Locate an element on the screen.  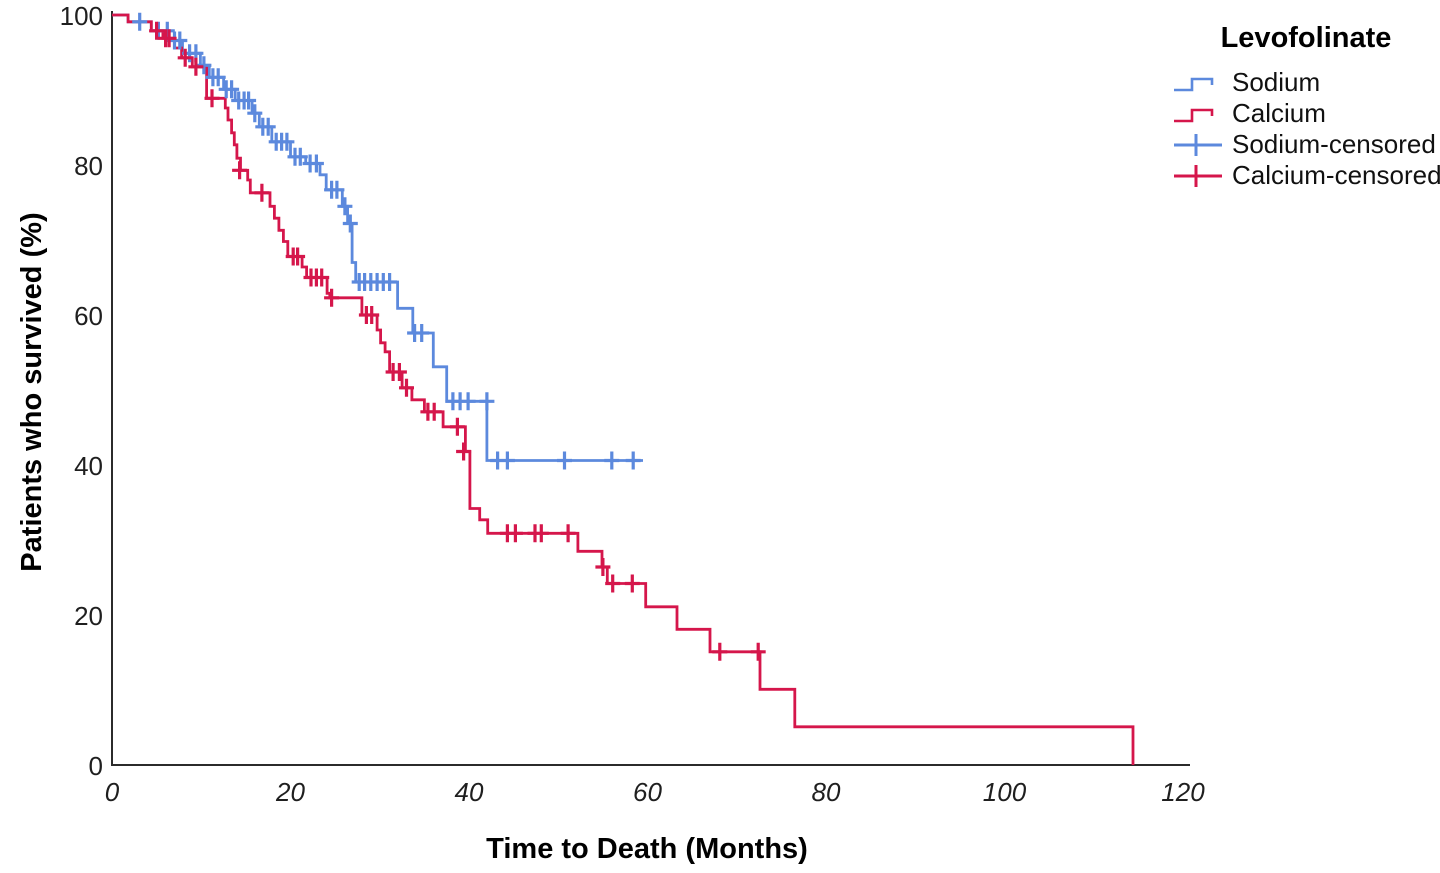
legend-item-calcium: Calcium is located at coordinates (1306, 113).